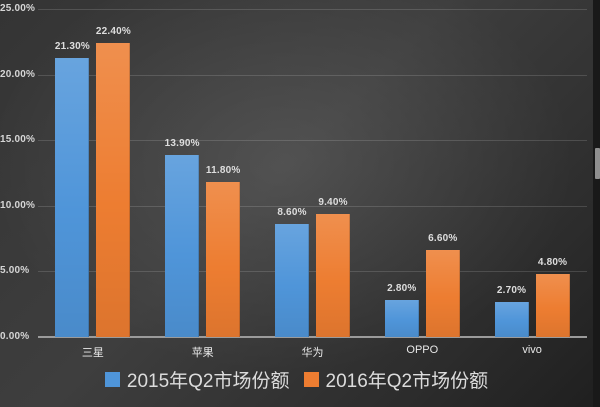  Describe the element at coordinates (511, 290) in the screenshot. I see `data-label: 2.70%` at that location.